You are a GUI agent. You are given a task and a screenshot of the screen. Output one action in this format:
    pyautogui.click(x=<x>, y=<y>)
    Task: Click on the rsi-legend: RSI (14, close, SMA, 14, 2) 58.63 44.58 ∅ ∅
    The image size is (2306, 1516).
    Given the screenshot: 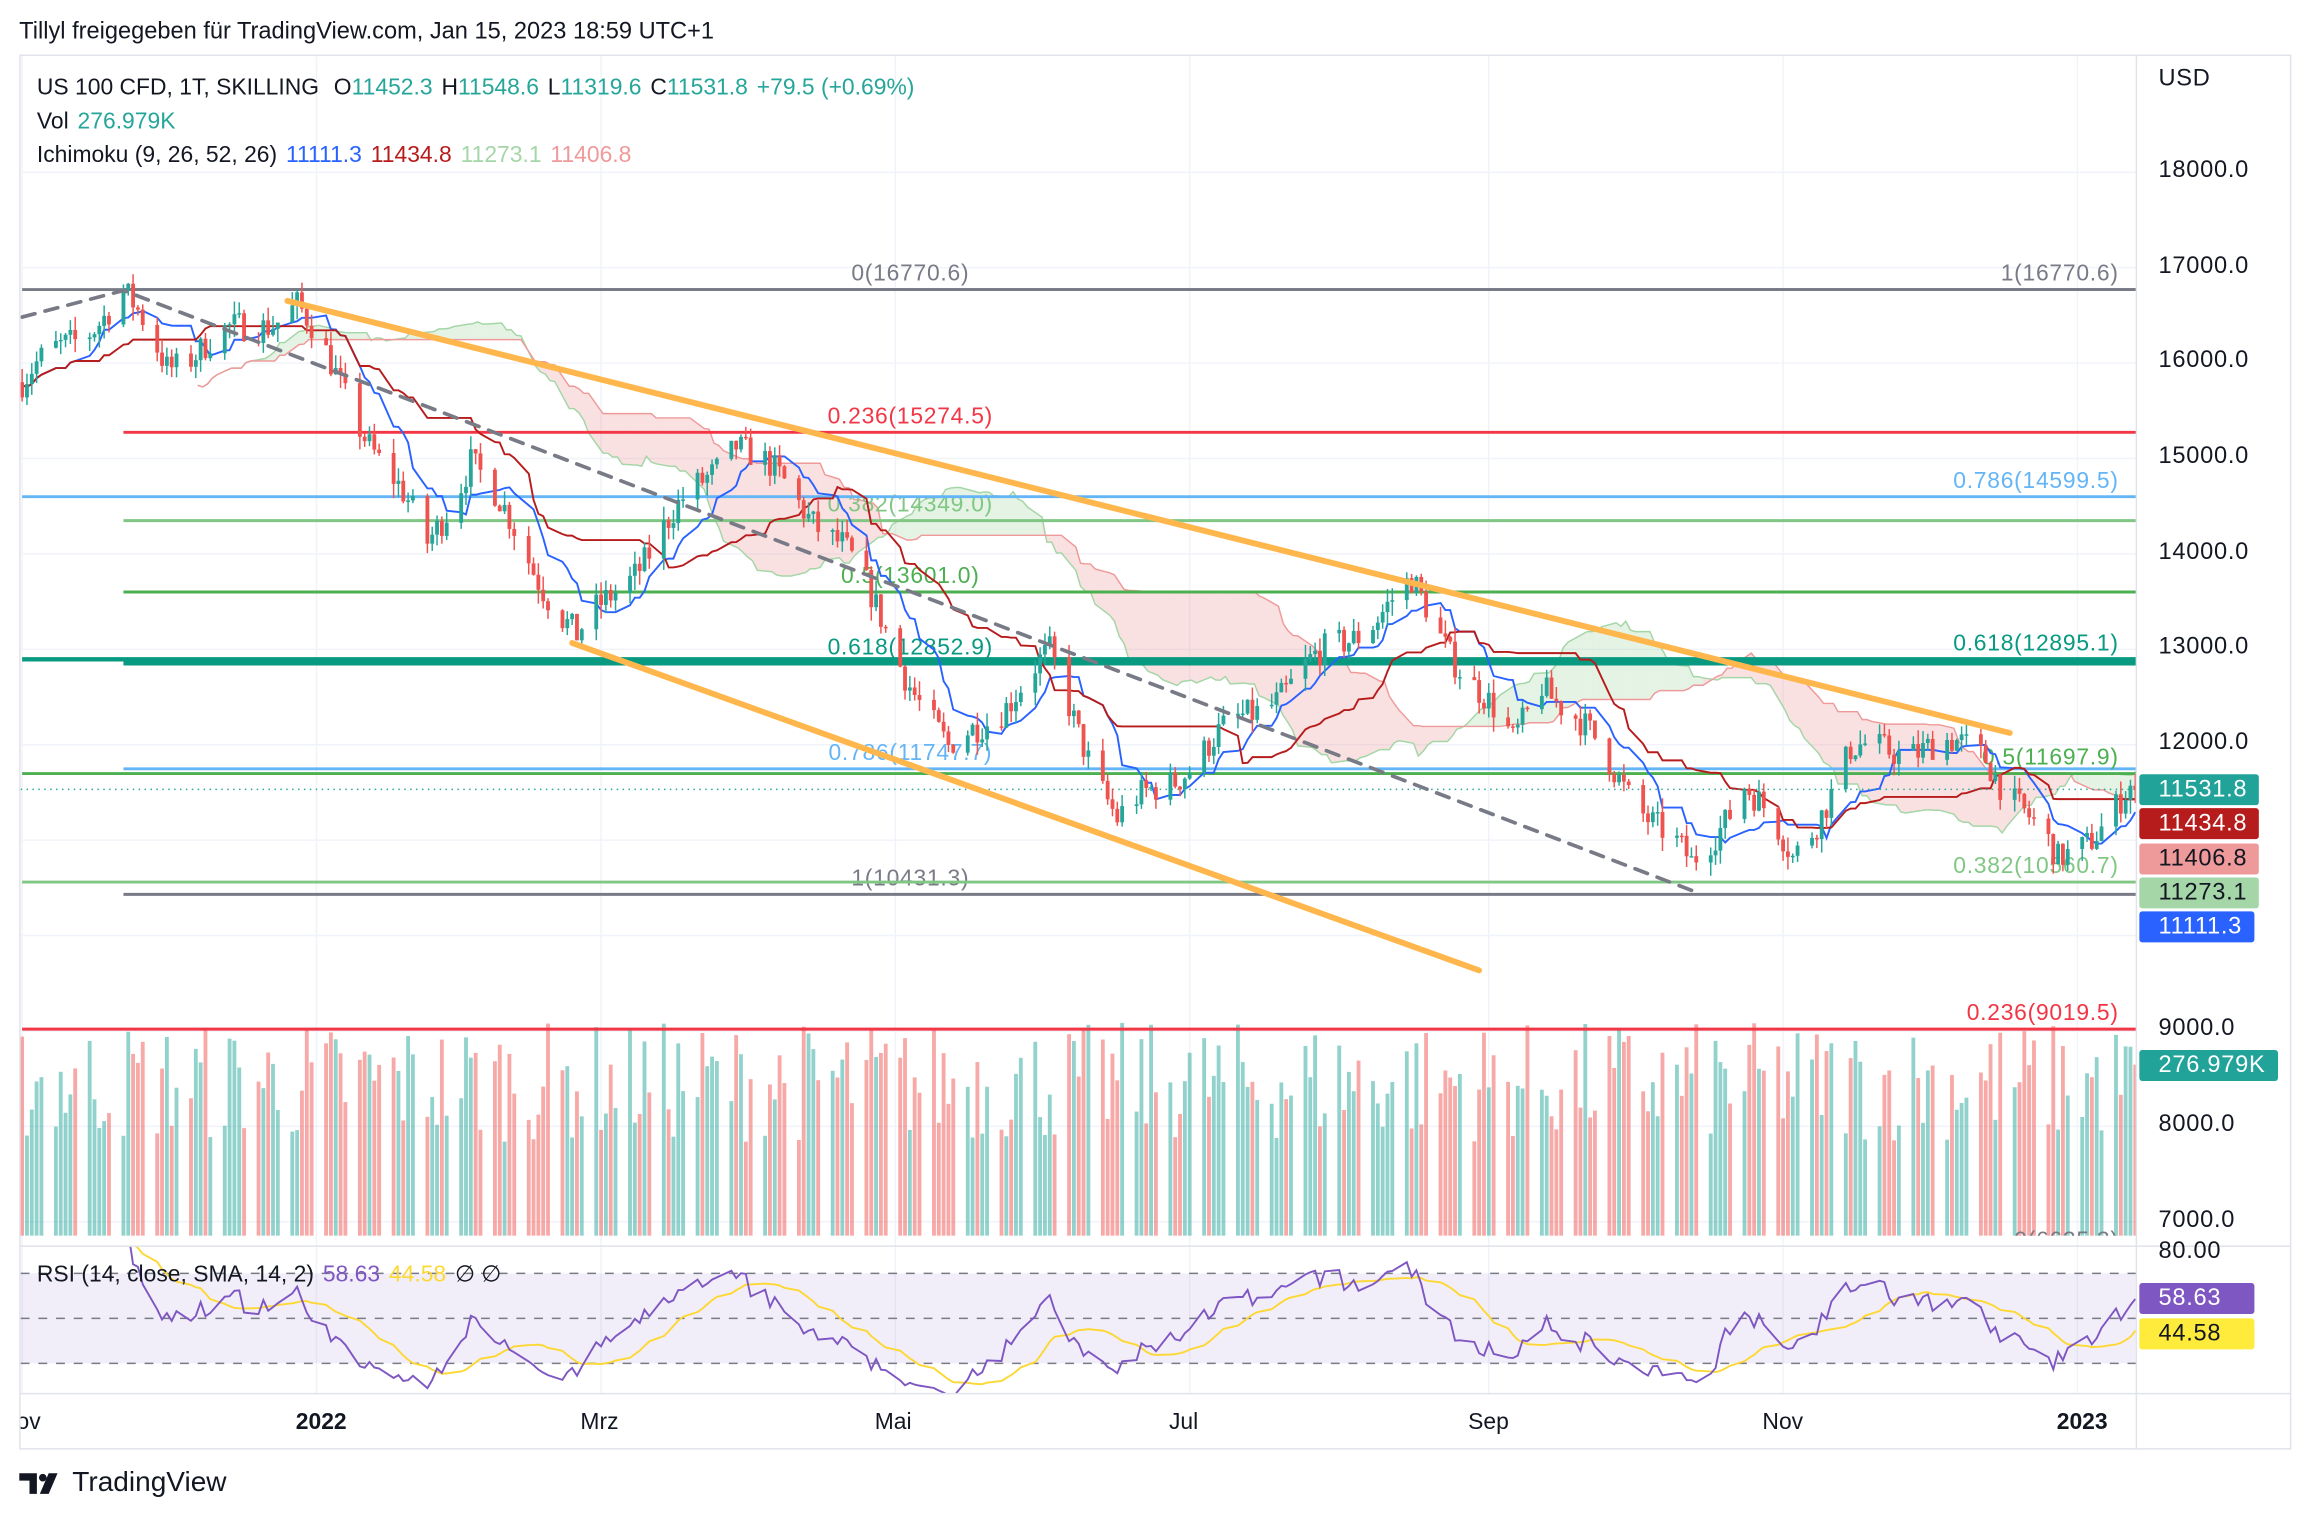 What is the action you would take?
    pyautogui.click(x=273, y=1275)
    